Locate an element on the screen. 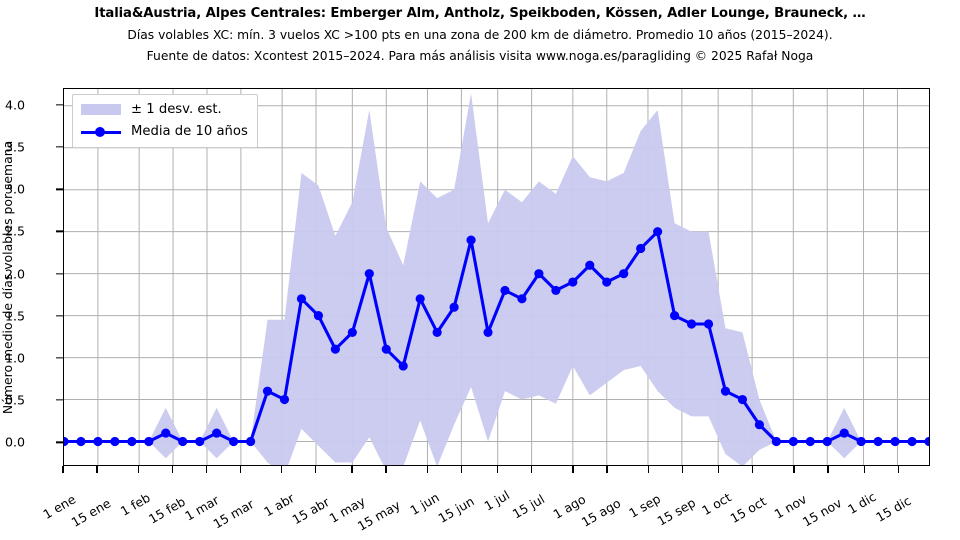 The image size is (960, 540). x-tick-label: 1 jul is located at coordinates (496, 500).